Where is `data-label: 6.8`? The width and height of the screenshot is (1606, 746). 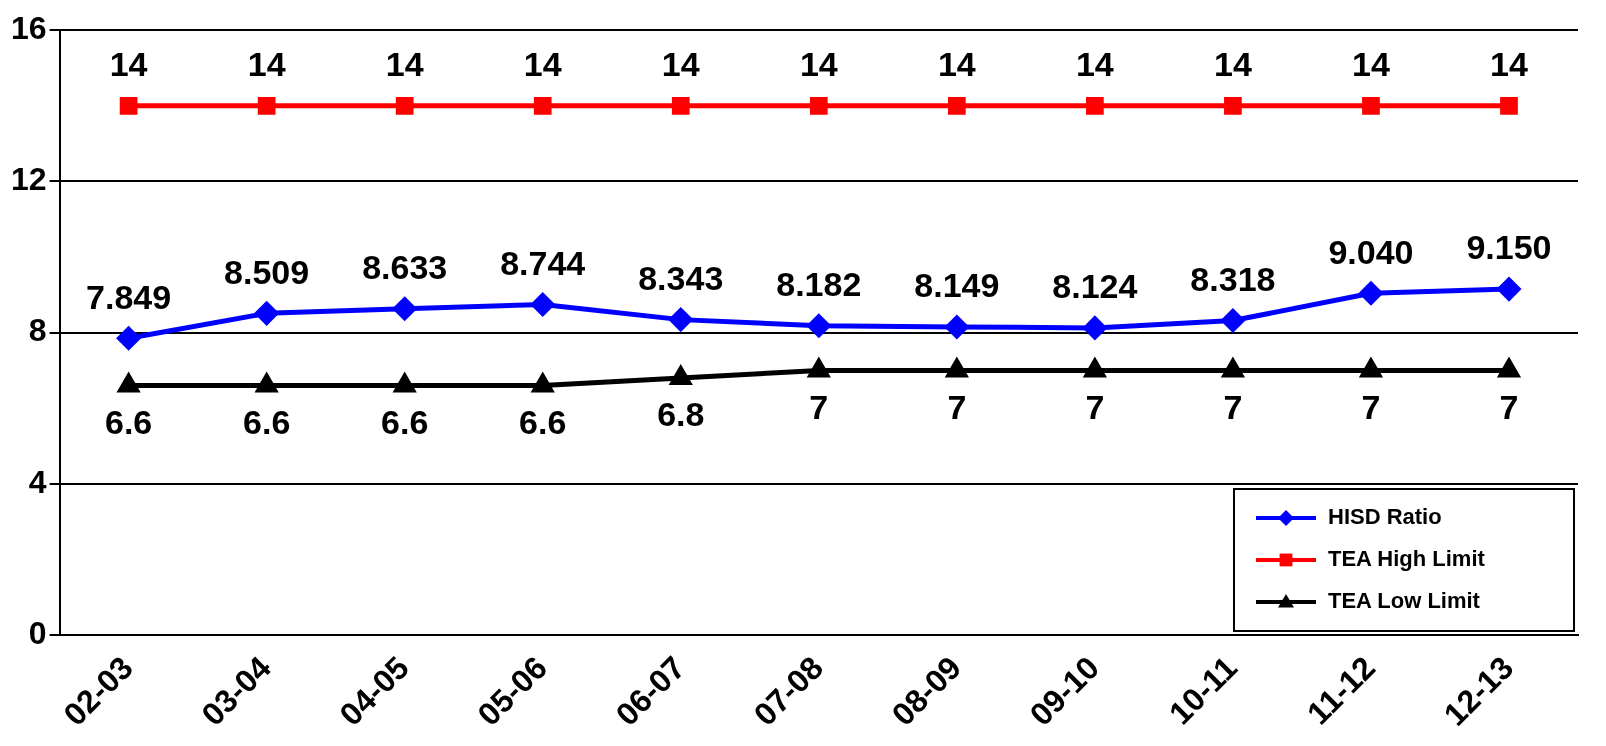
data-label: 6.8 is located at coordinates (681, 414).